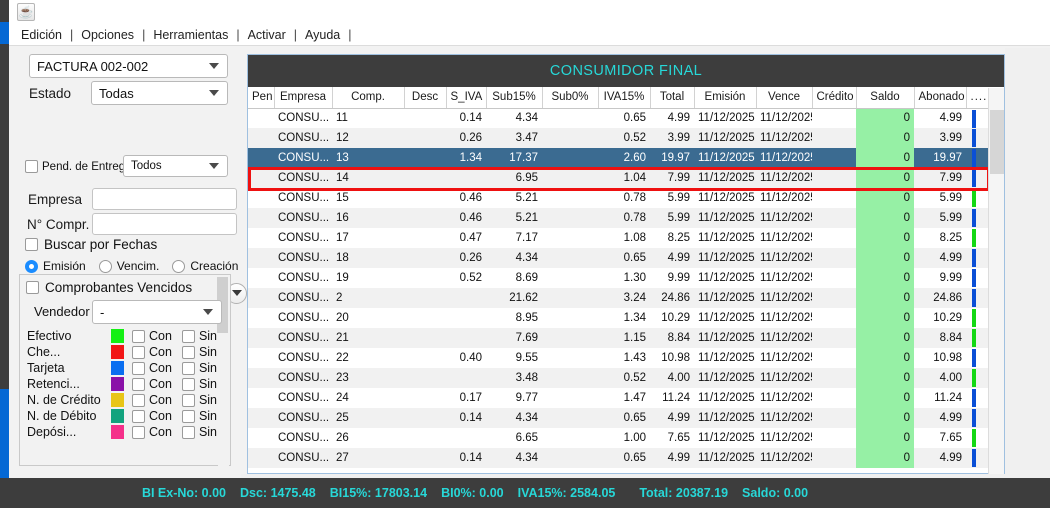 The image size is (1050, 508). What do you see at coordinates (278, 493) in the screenshot?
I see `status-dsc: Dsc: 1475.48` at bounding box center [278, 493].